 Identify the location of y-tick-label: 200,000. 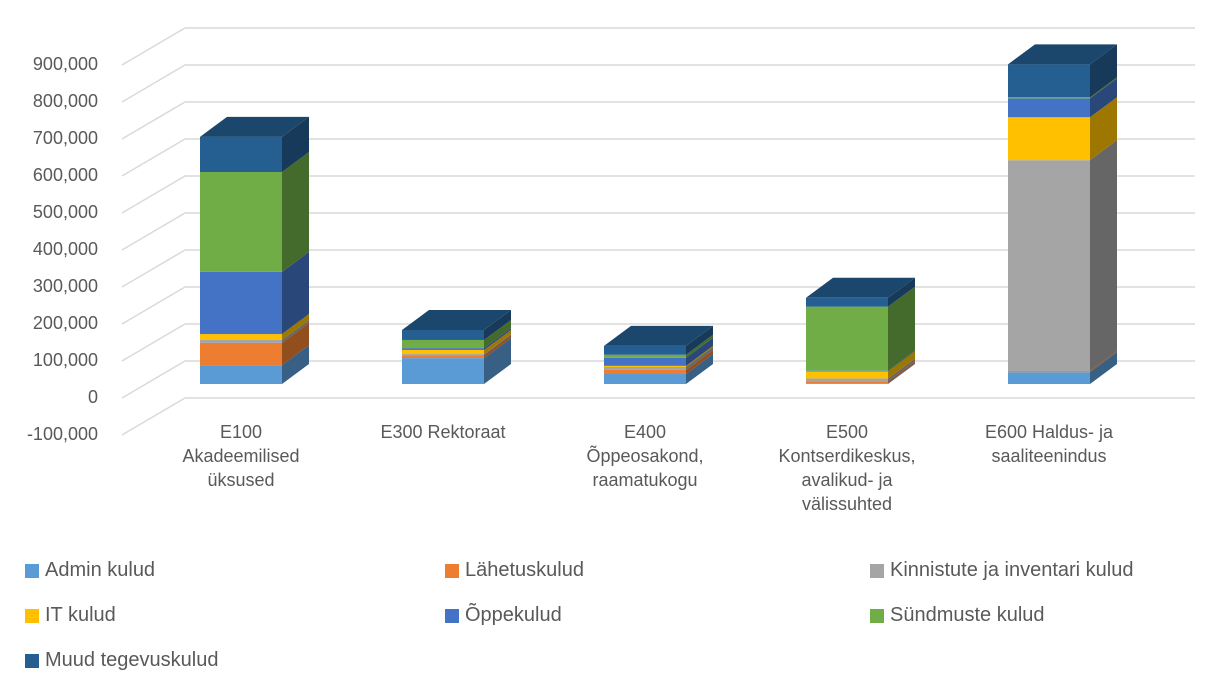
(65, 323).